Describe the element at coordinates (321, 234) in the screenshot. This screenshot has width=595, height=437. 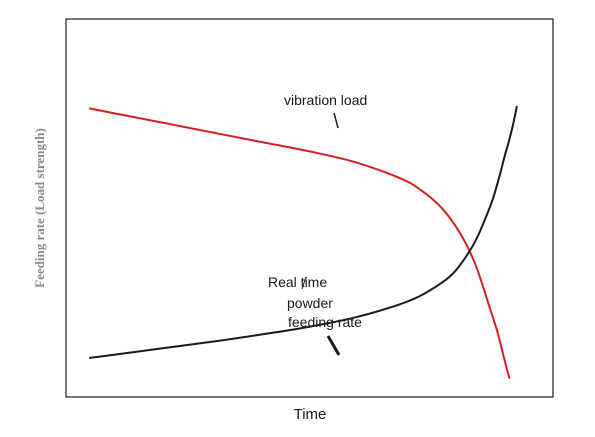
I see `leader-layer` at that location.